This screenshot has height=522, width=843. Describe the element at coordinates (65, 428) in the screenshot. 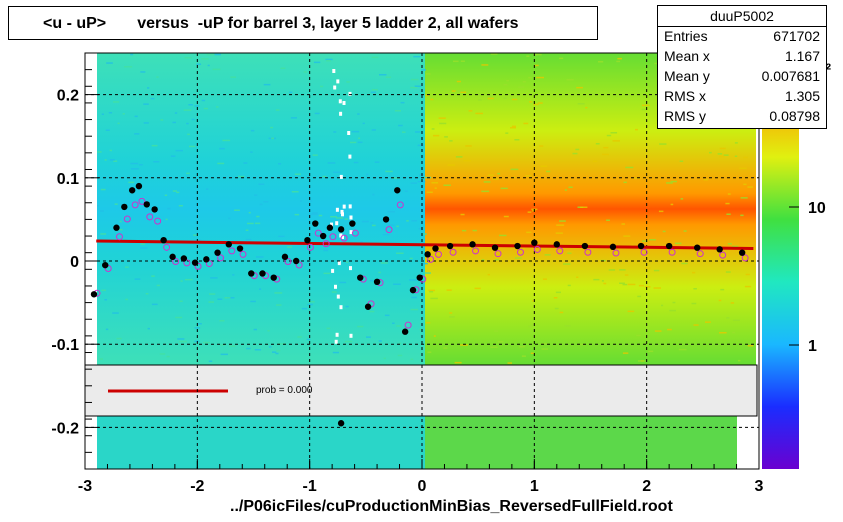

I see `y-tick-label: -0.2` at that location.